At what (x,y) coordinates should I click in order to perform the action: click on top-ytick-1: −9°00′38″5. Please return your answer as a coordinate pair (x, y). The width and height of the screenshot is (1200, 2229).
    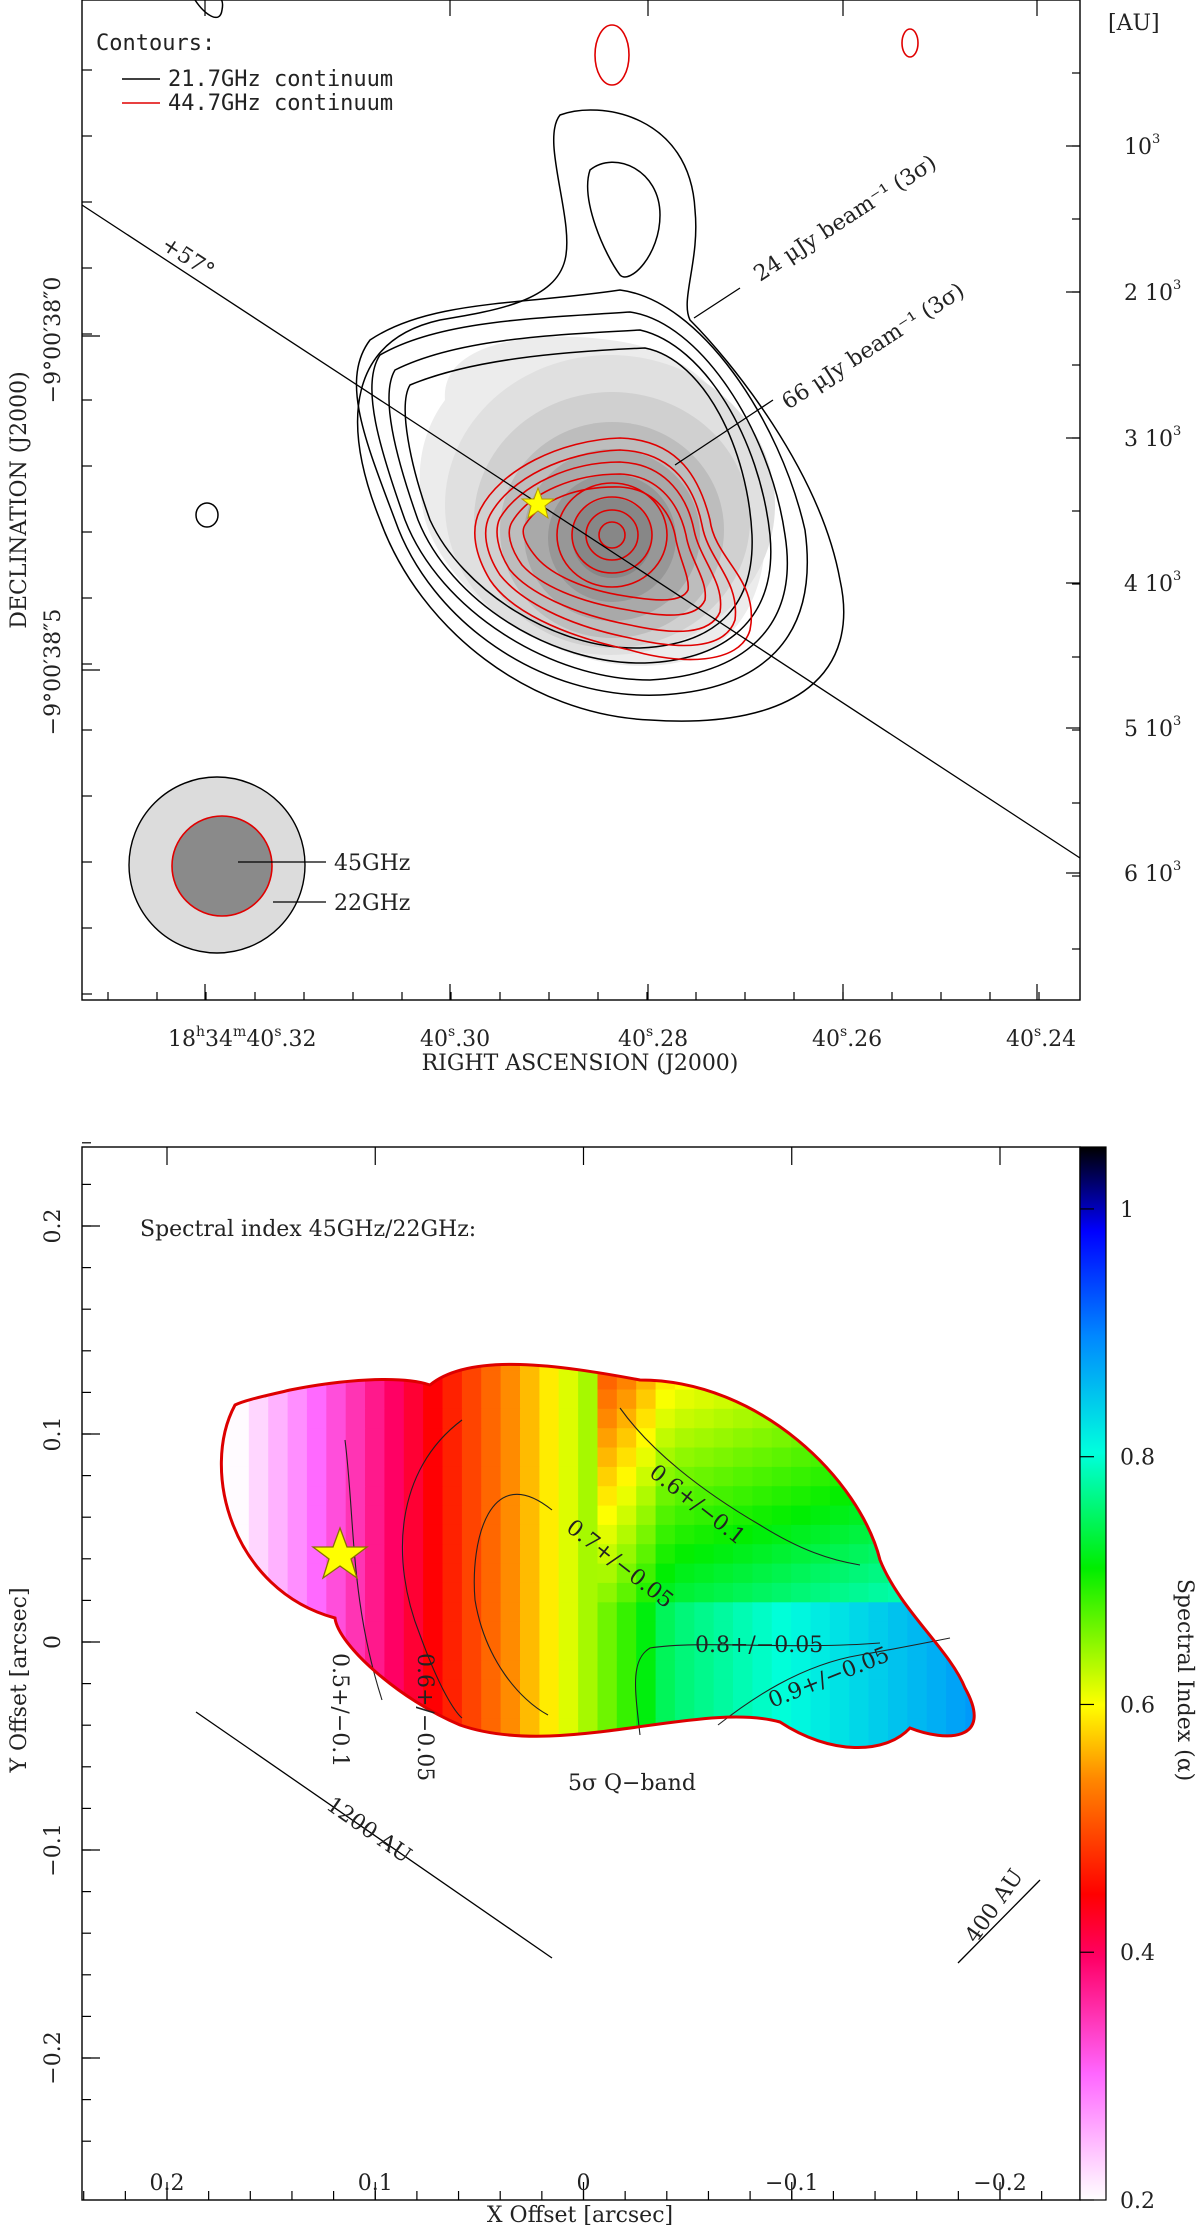
    Looking at the image, I should click on (53, 672).